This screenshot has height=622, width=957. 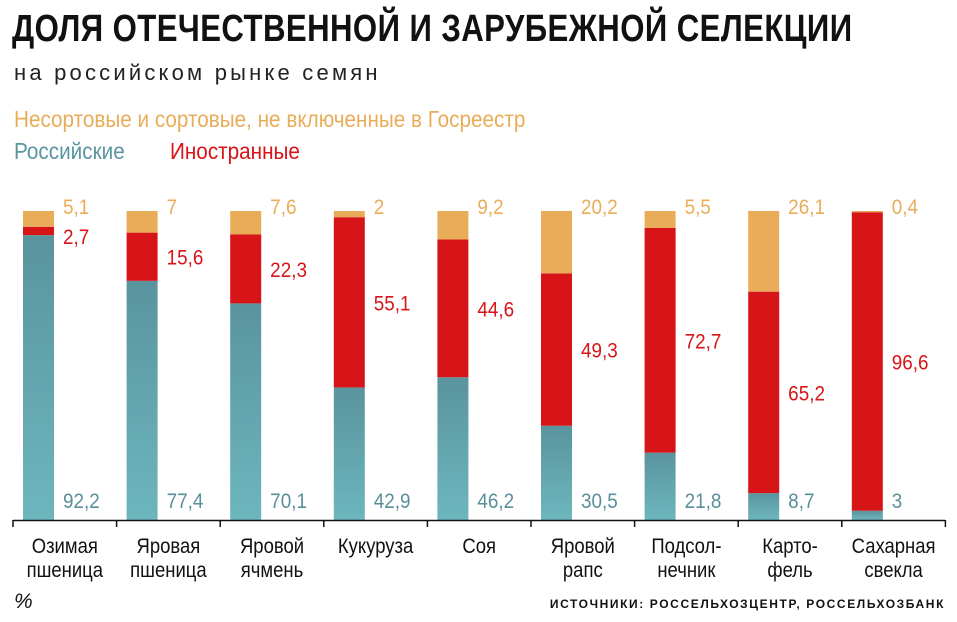 What do you see at coordinates (897, 501) in the screenshot?
I see `data-label-russian: 3` at bounding box center [897, 501].